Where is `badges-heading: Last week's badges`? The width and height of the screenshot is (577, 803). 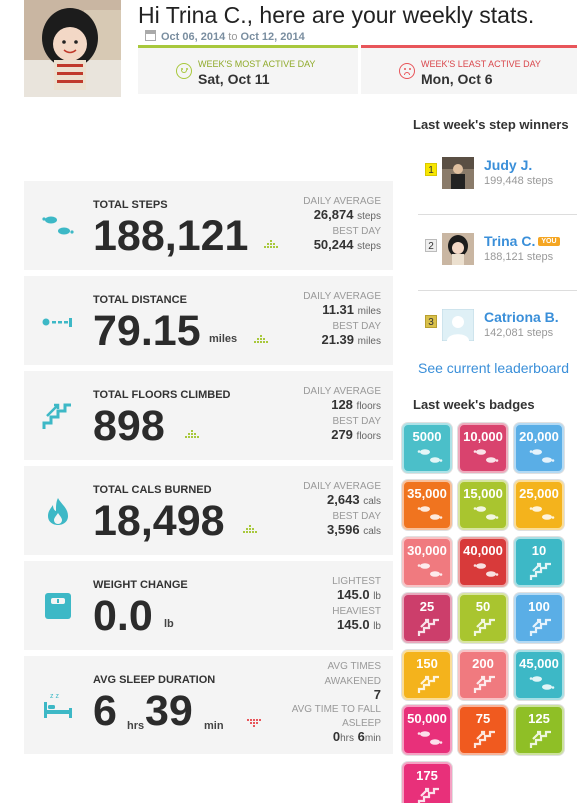
badges-heading: Last week's badges is located at coordinates (474, 404).